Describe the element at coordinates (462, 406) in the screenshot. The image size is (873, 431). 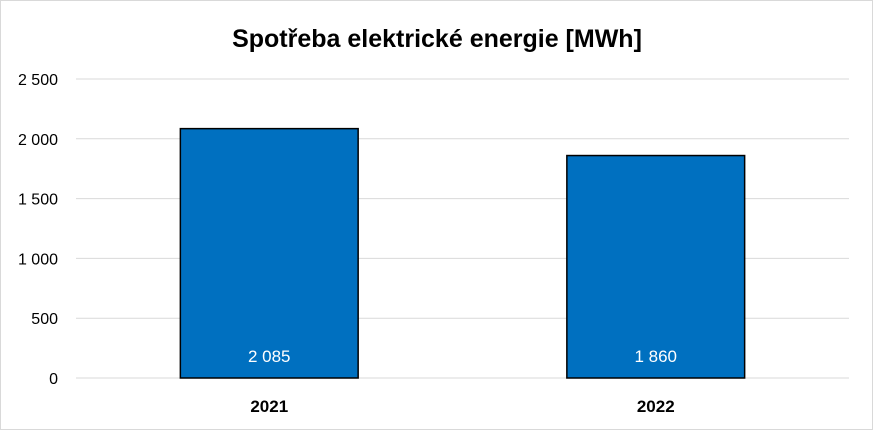
I see `x-axis-category-labels: 2021 2022` at that location.